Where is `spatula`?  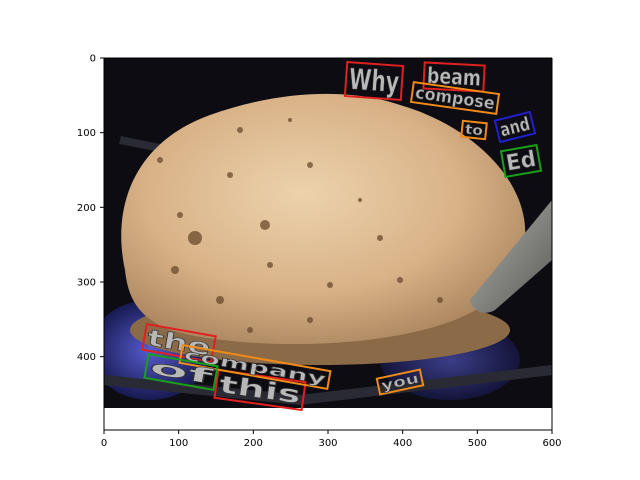
spatula is located at coordinates (511, 256).